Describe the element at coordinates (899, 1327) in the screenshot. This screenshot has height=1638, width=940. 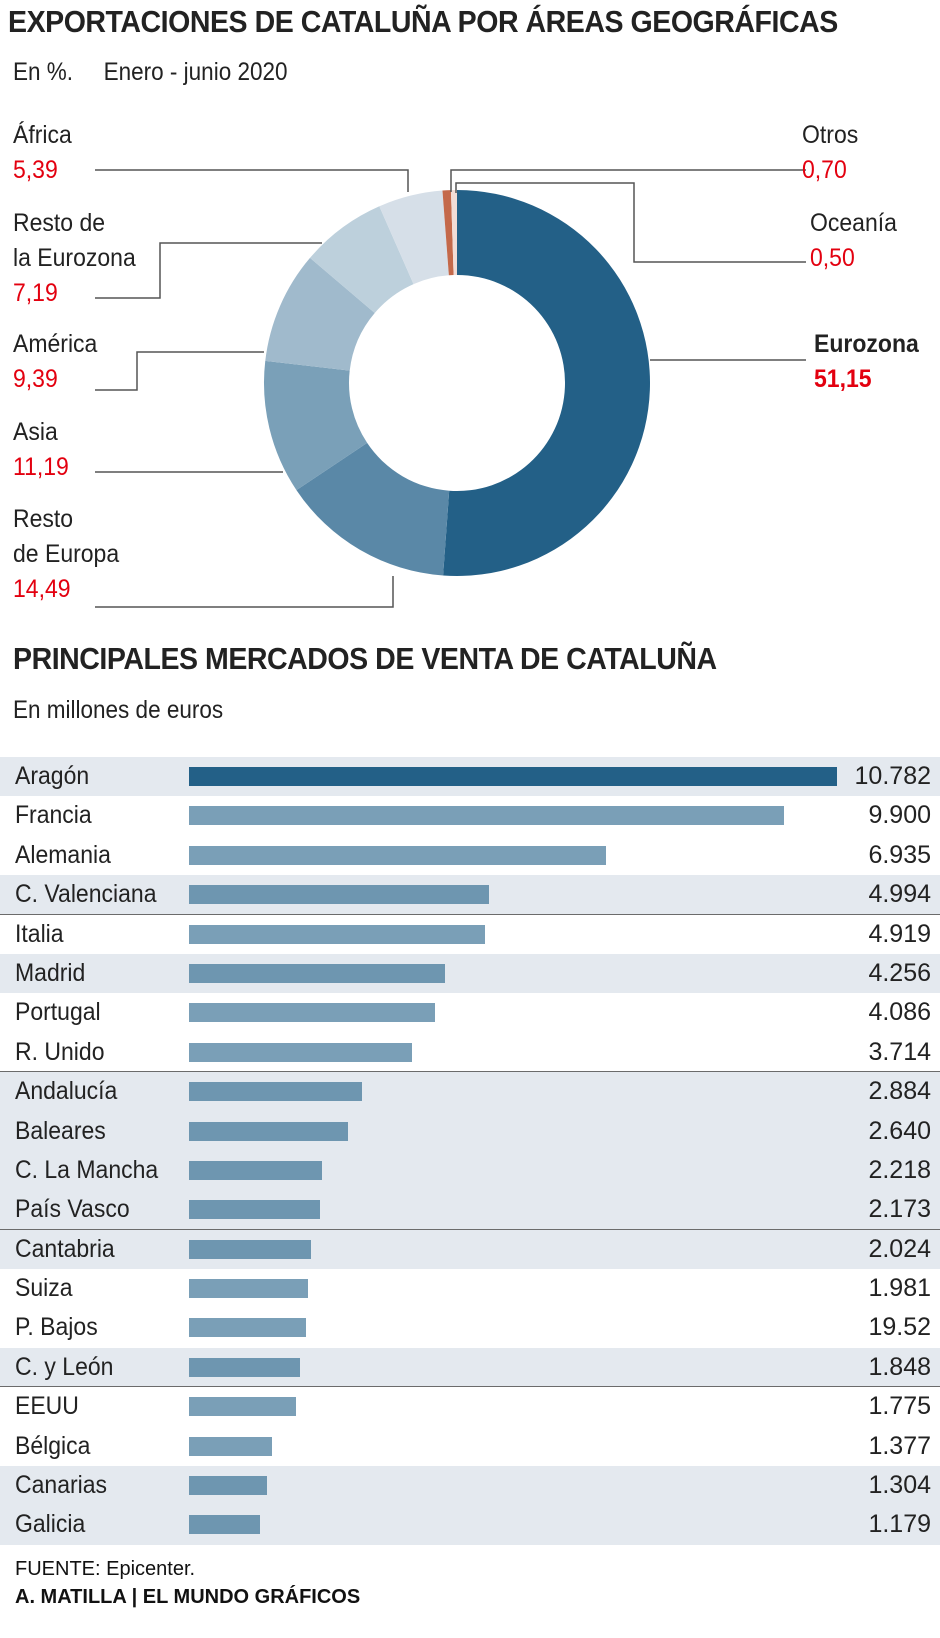
I see `bar-value-label: 19.52` at that location.